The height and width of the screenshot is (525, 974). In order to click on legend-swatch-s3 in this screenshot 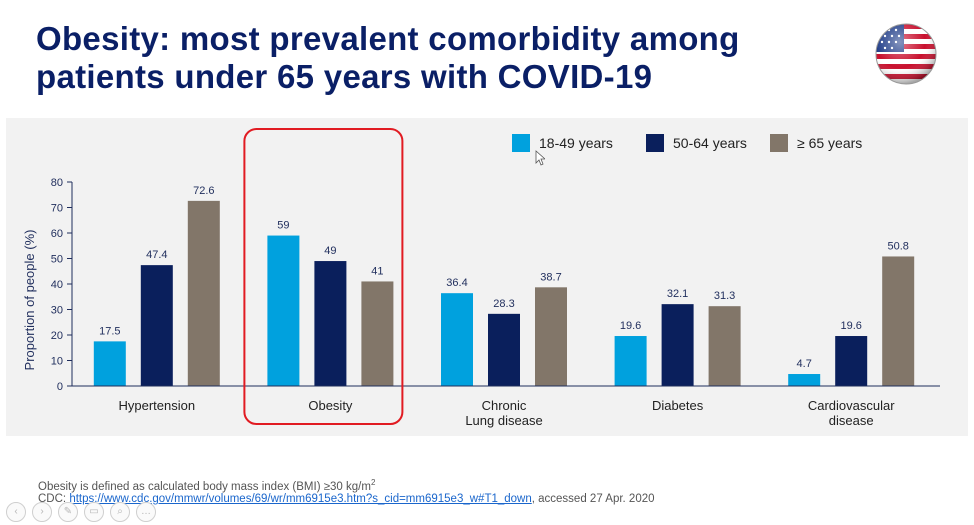, I will do `click(779, 143)`.